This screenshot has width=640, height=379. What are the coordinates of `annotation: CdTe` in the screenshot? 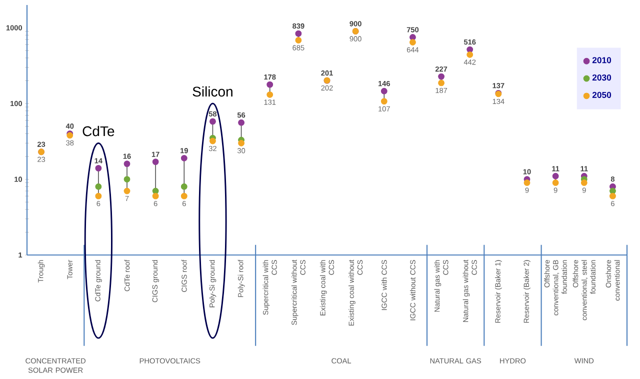 It's located at (98, 131).